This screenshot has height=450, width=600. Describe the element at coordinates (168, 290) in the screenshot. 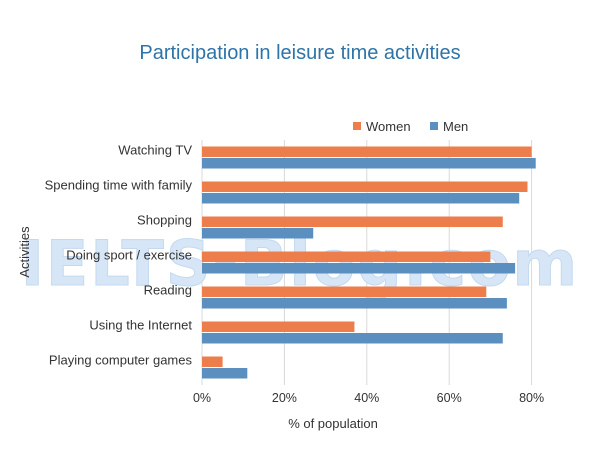

I see `category-label-4: Reading` at that location.